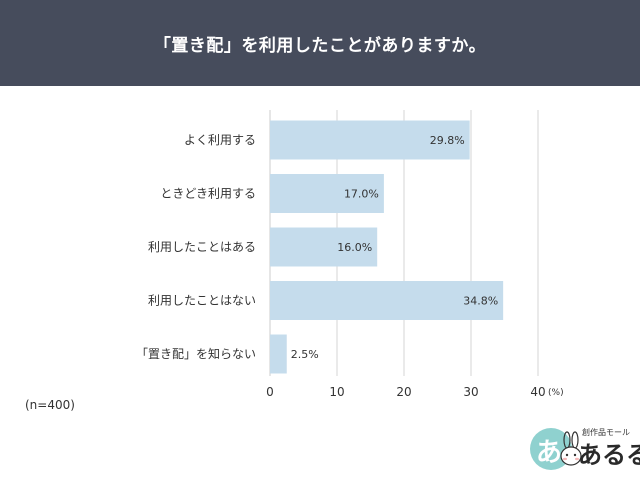  What do you see at coordinates (537, 392) in the screenshot?
I see `x-tick-label: 40` at bounding box center [537, 392].